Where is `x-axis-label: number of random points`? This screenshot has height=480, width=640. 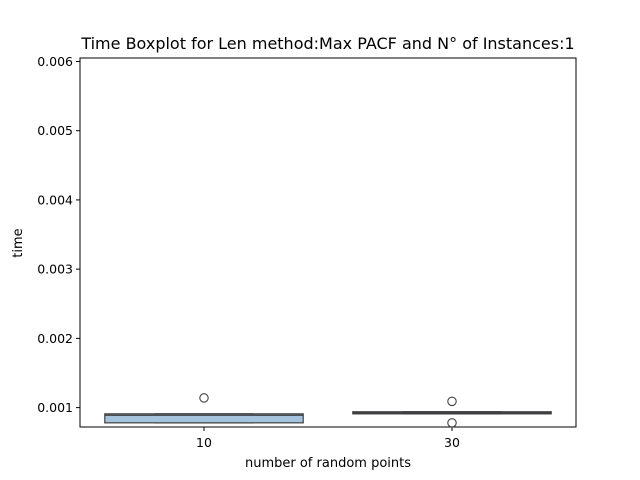
x-axis-label: number of random points is located at coordinates (328, 463).